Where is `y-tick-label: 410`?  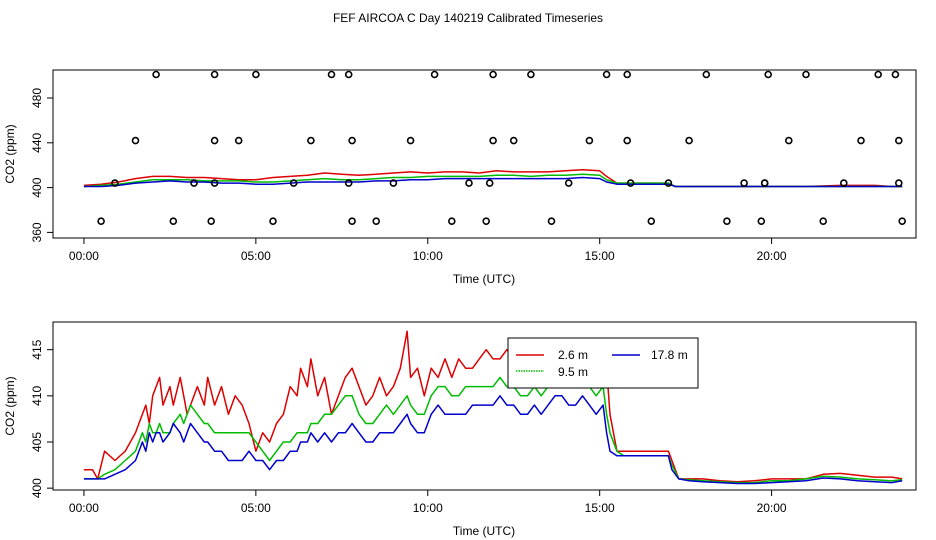 y-tick-label: 410 is located at coordinates (37, 396).